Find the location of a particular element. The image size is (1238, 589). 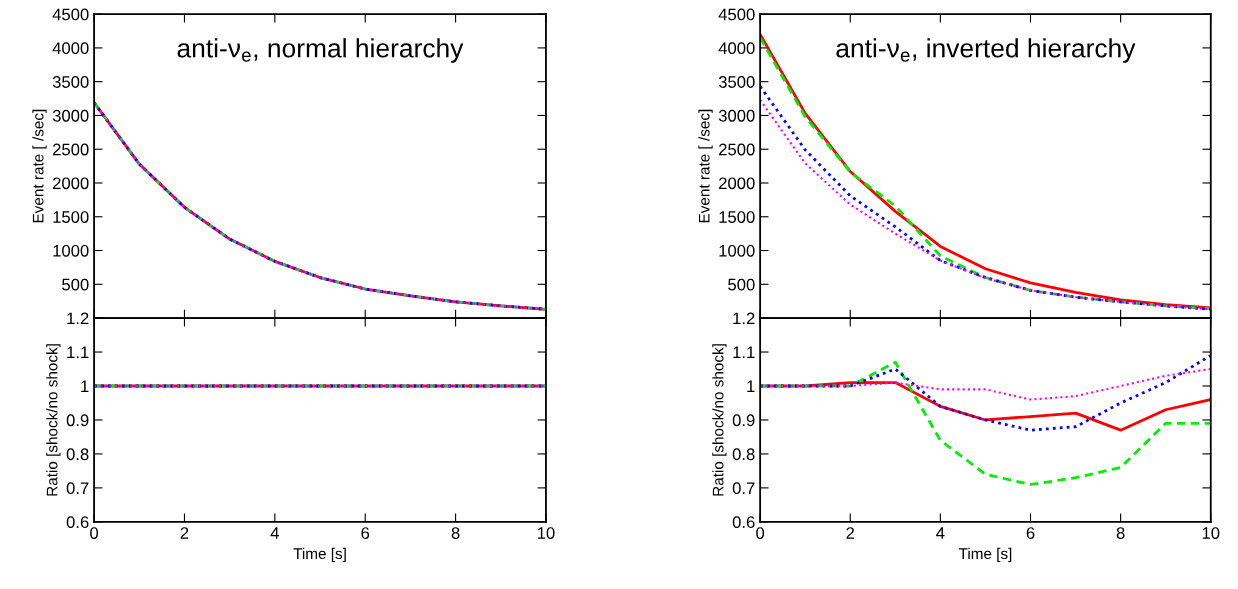

text: anti-ν$_{e}$, inverted hierarchy is located at coordinates (986, 50).